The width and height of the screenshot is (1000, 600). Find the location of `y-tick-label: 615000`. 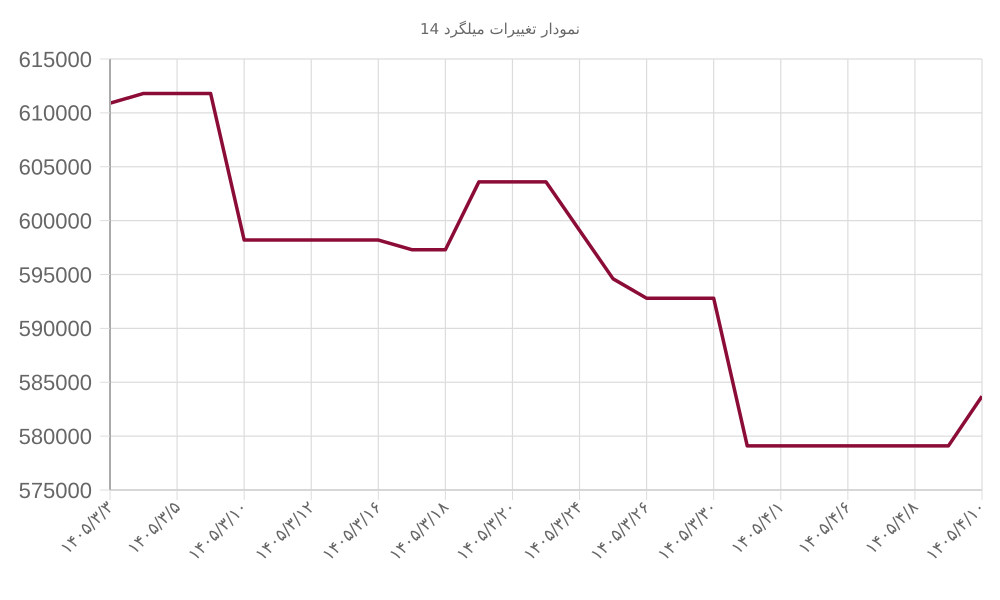

y-tick-label: 615000 is located at coordinates (55, 59).